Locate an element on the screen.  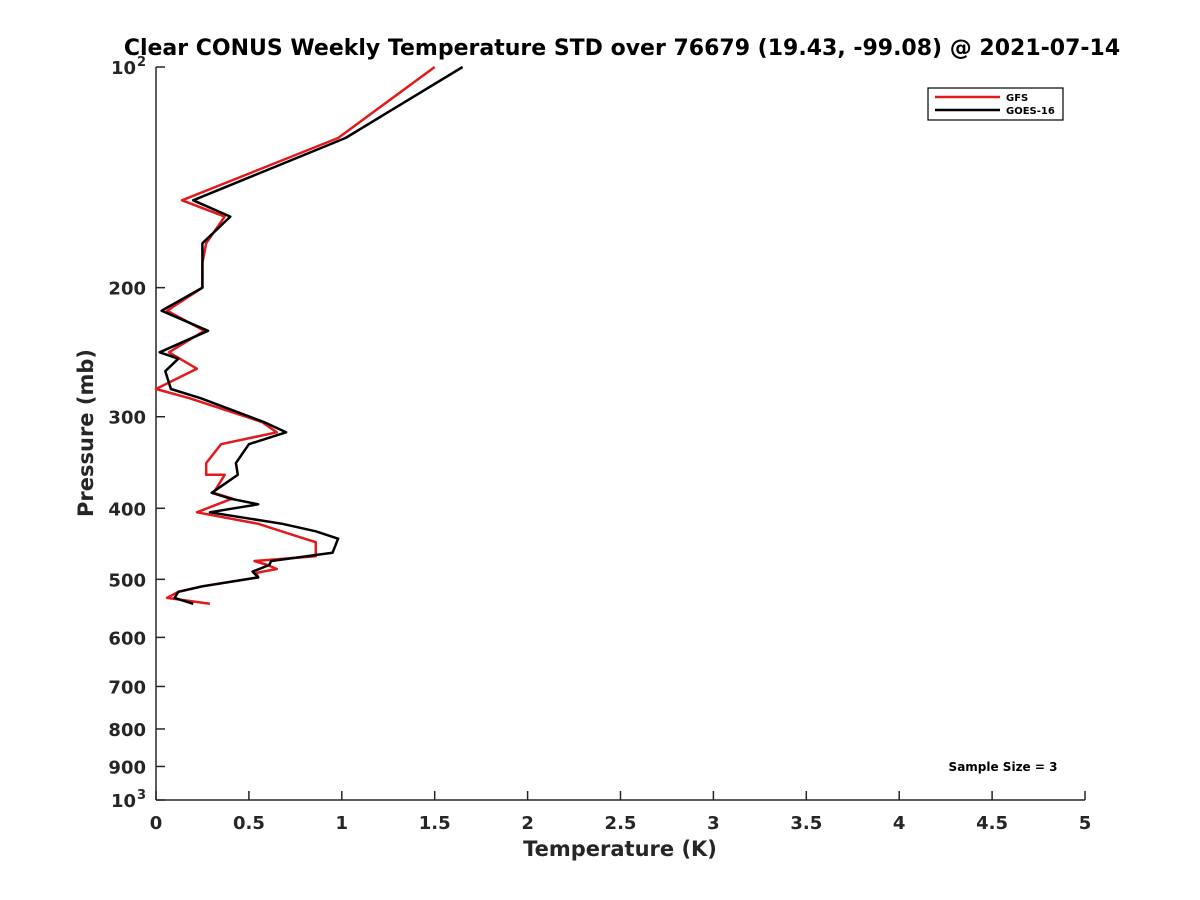
x-tick-label: 3.5 is located at coordinates (806, 823).